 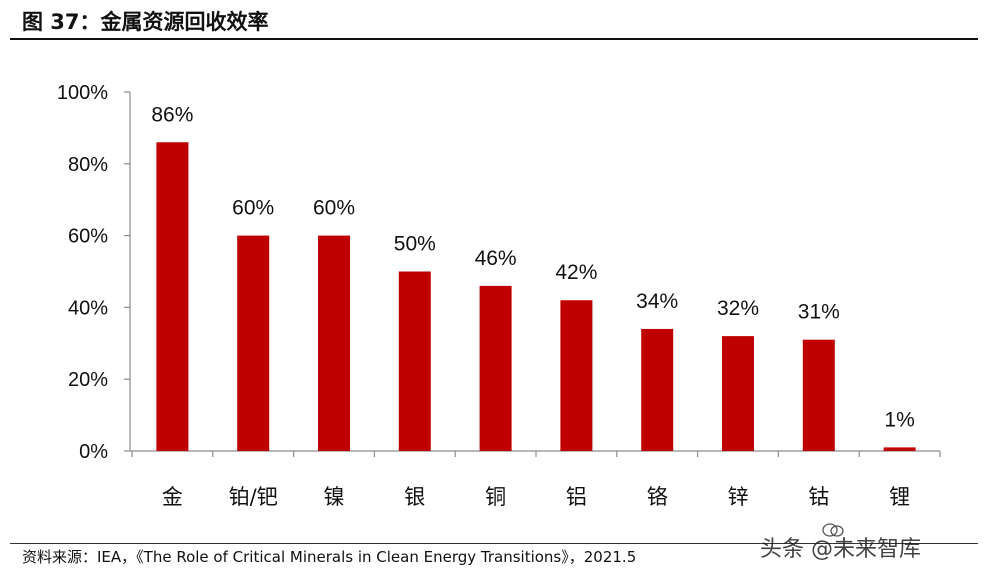 I want to click on category-label: 铜, so click(x=495, y=497).